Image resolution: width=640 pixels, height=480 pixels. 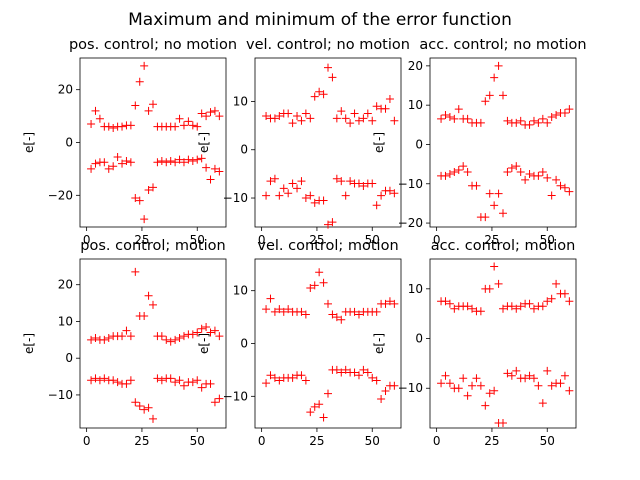 I want to click on y-tick-label: 10, so click(x=240, y=291).